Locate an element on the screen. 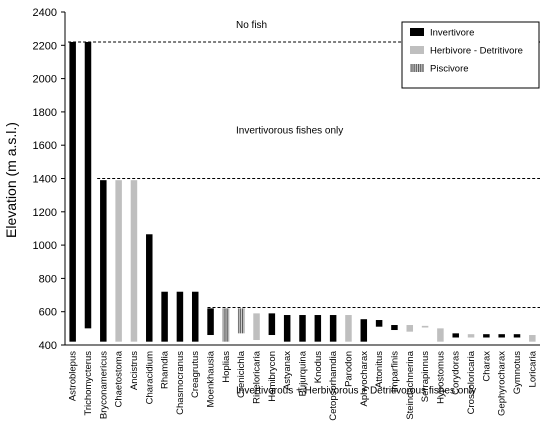 The image size is (550, 428). bar-astyanax is located at coordinates (287, 328).